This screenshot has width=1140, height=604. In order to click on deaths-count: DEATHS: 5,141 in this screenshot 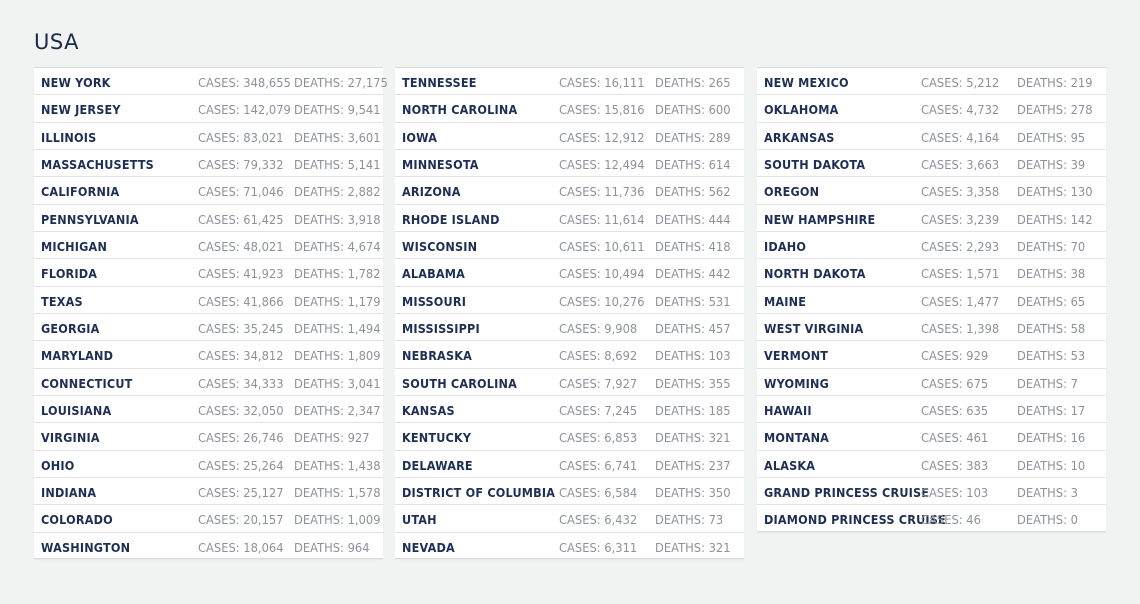, I will do `click(337, 164)`.